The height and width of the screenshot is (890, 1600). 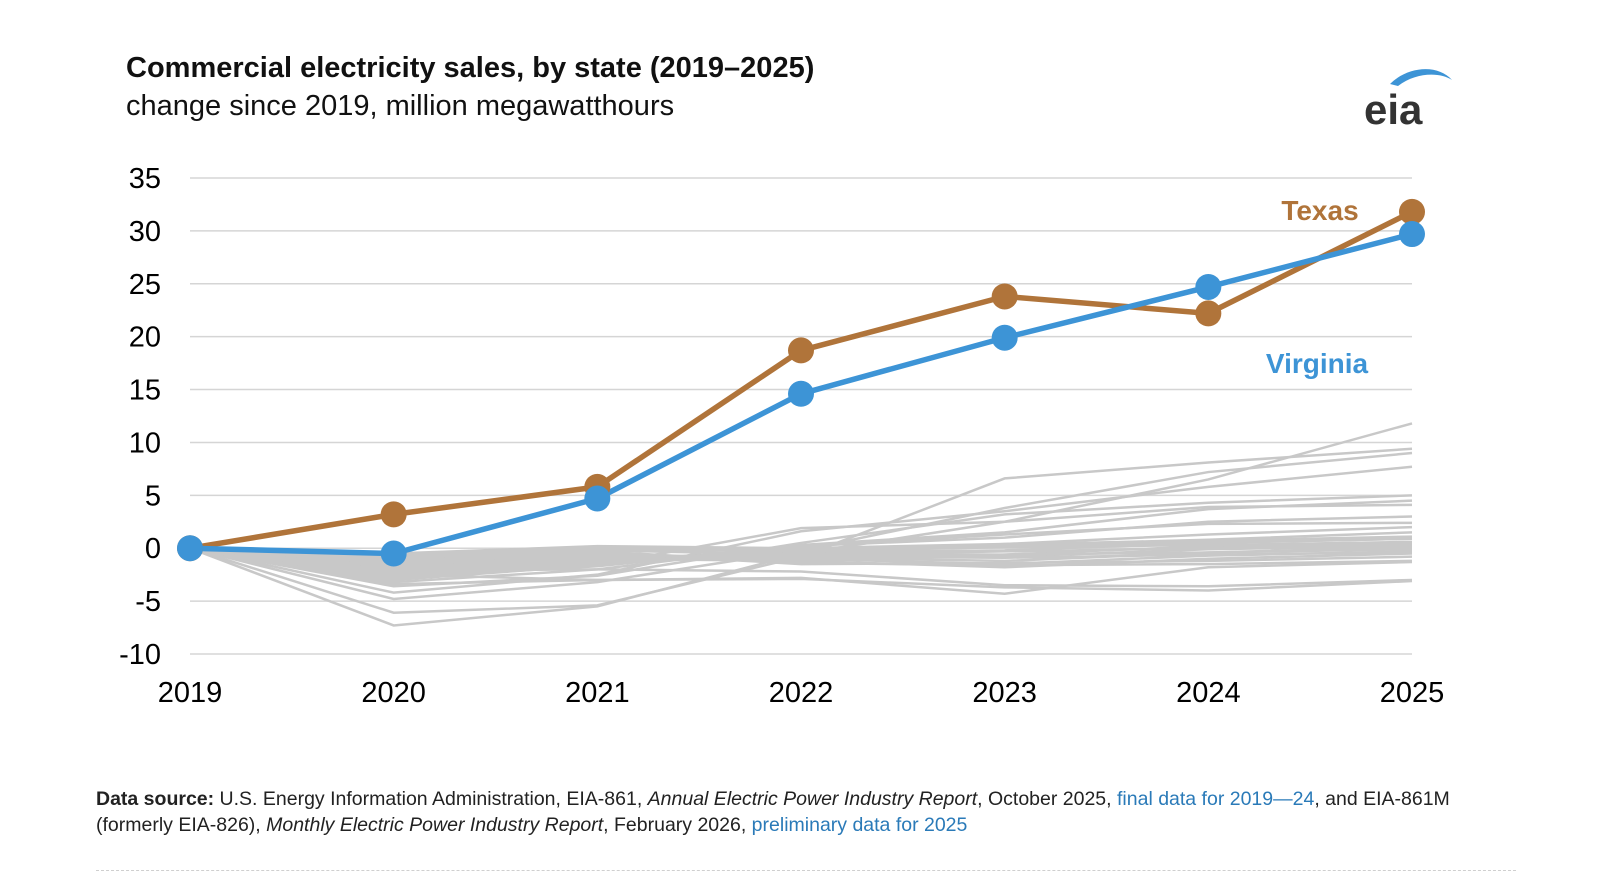 I want to click on final-data-link: final data for 2019—24, so click(x=1216, y=799).